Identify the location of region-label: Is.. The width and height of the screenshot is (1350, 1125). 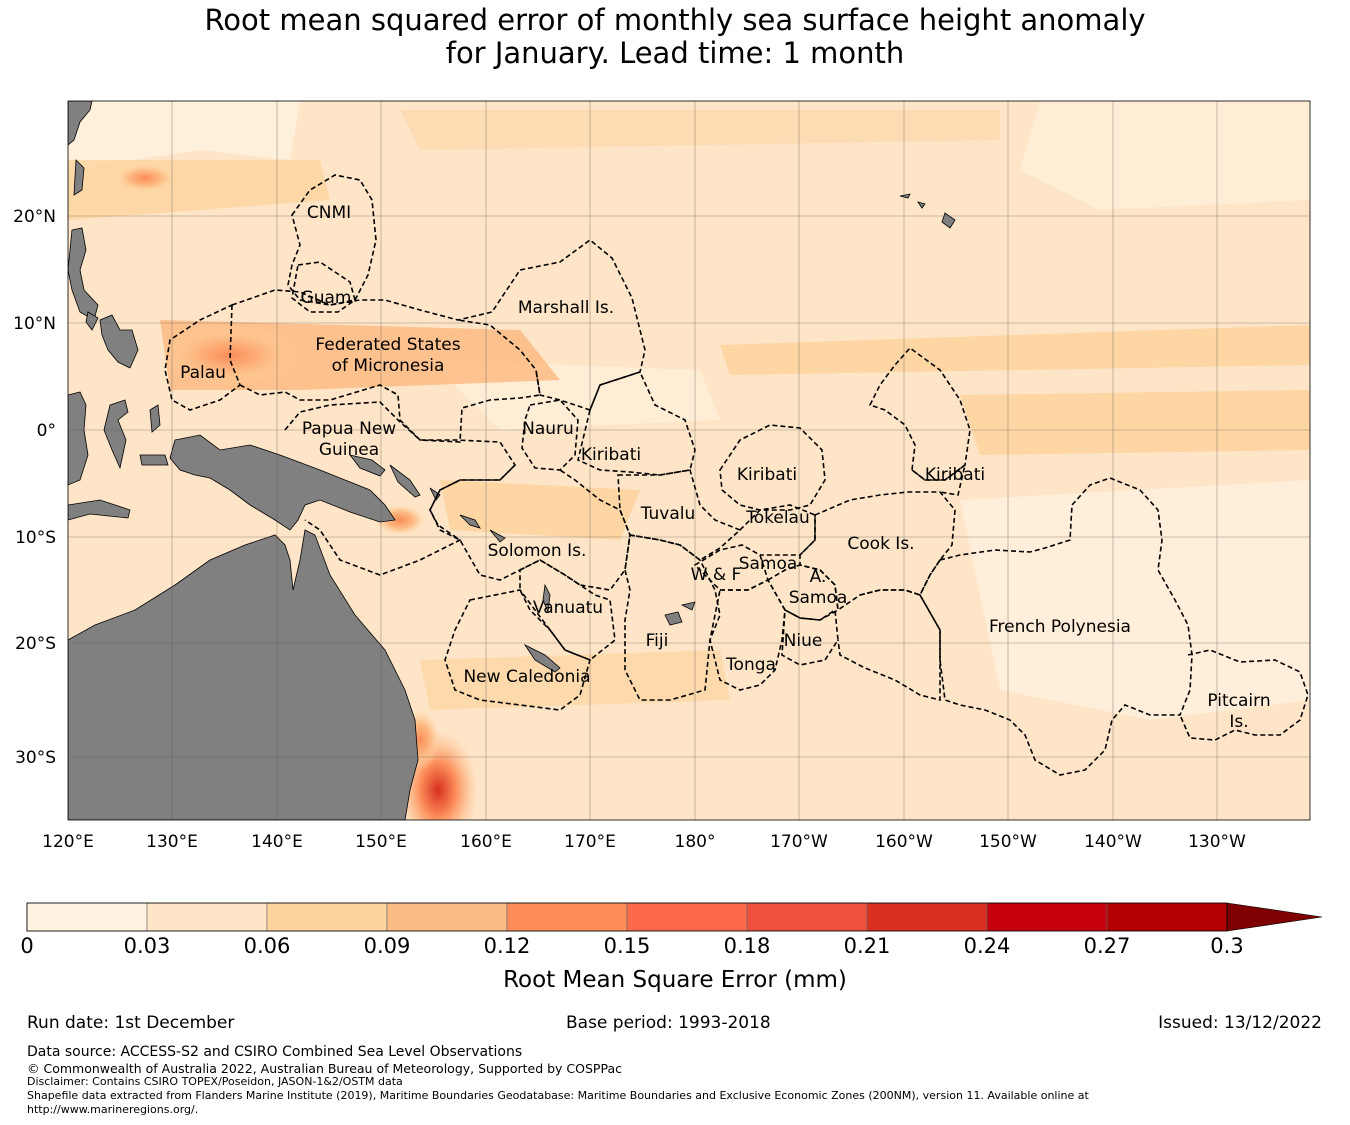
(1238, 722).